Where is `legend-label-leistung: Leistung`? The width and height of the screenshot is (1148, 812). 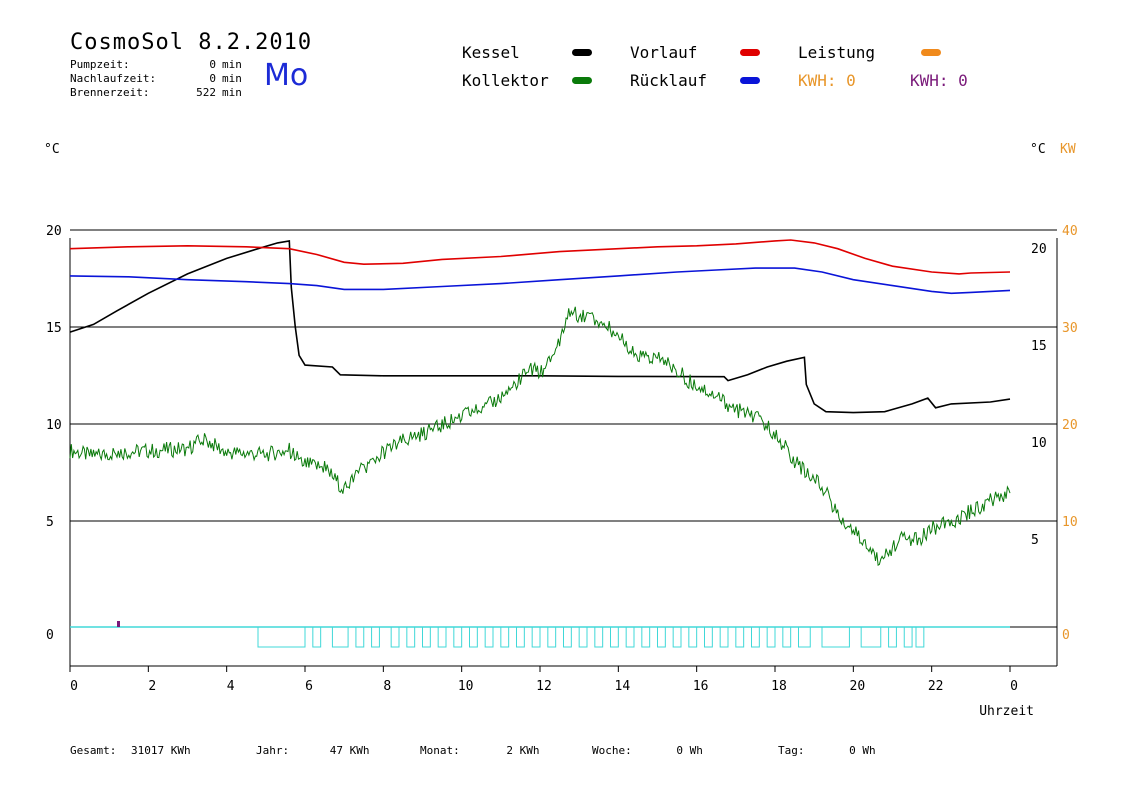 legend-label-leistung: Leistung is located at coordinates (837, 52).